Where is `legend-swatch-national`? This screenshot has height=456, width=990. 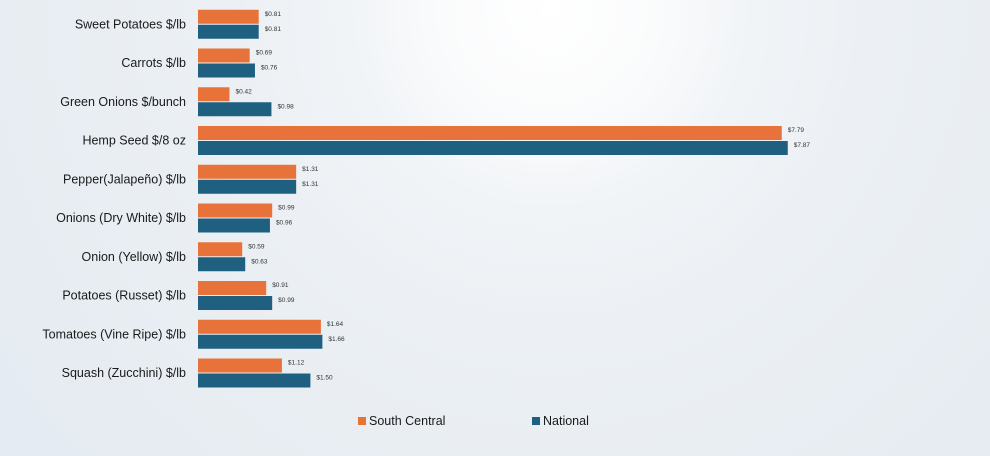
legend-swatch-national is located at coordinates (536, 421).